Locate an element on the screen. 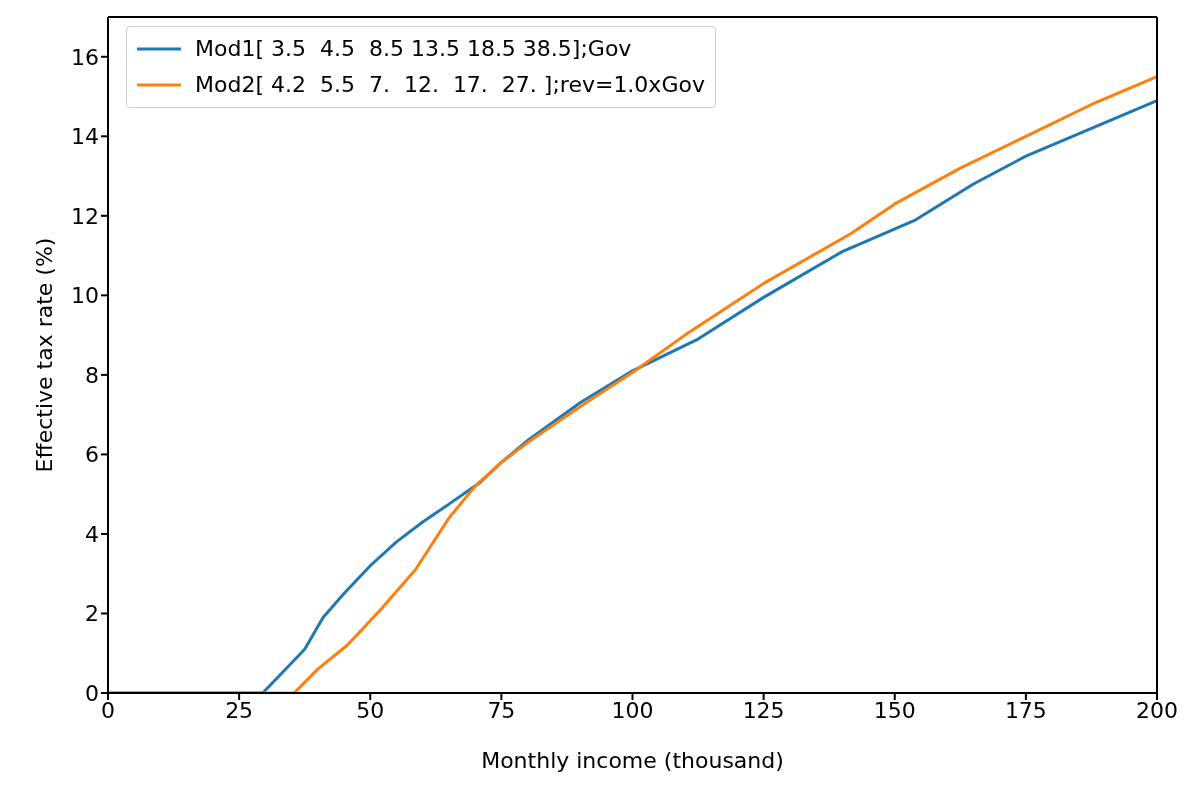  y-tick-label: 16 is located at coordinates (85, 57).